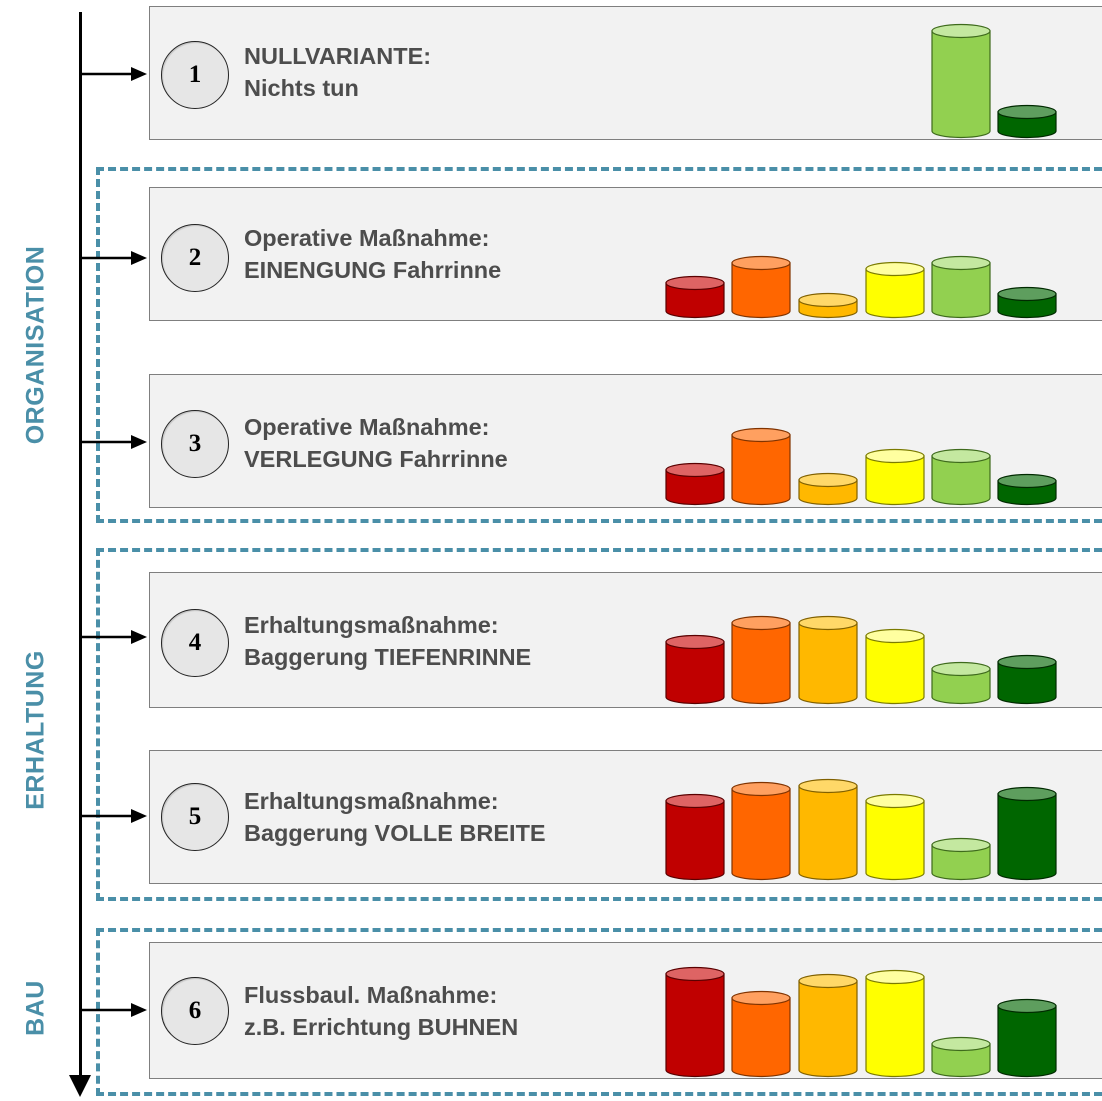  I want to click on step-number-1: 1, so click(195, 75).